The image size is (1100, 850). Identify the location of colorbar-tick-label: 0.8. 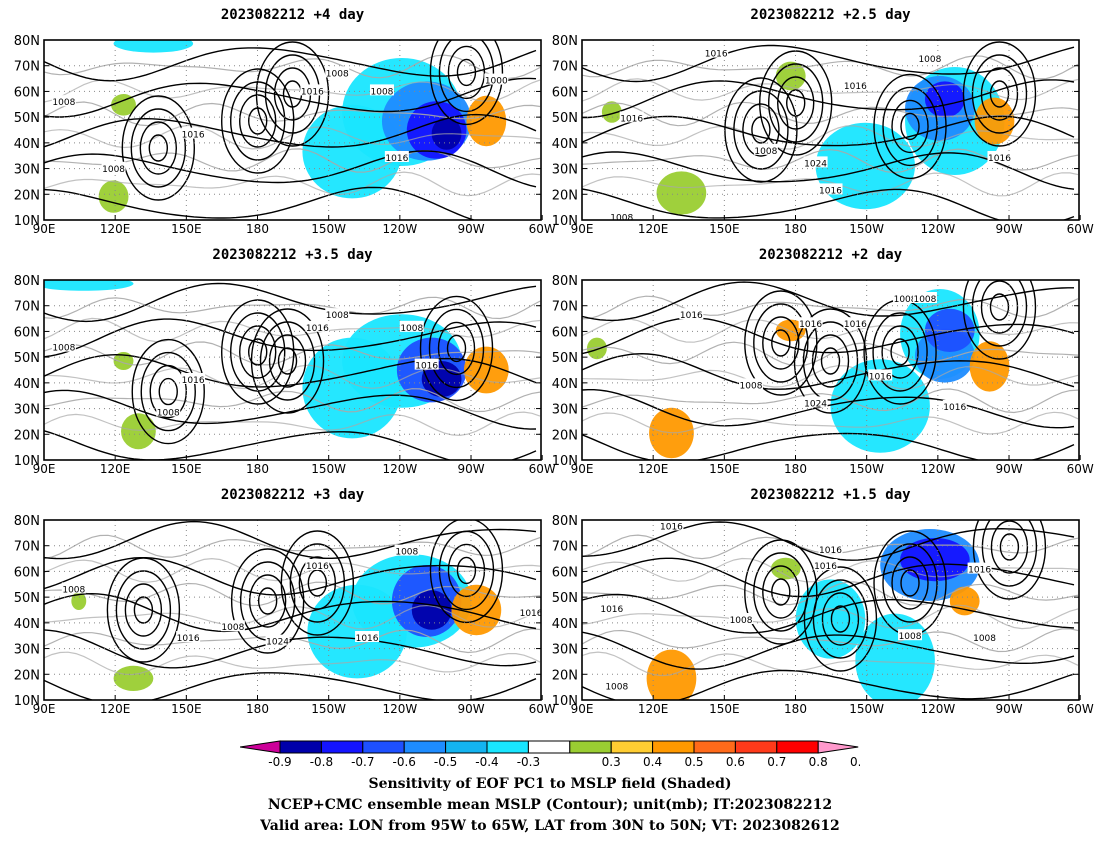
(818, 761).